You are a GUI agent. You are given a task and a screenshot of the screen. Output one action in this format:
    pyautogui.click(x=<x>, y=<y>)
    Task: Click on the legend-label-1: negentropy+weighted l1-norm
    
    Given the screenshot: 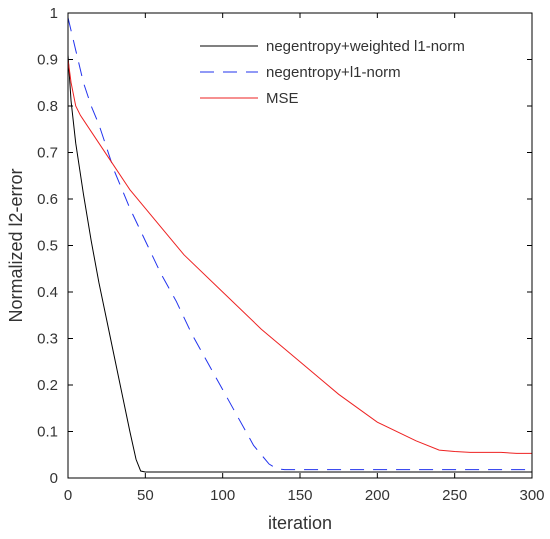 What is the action you would take?
    pyautogui.click(x=365, y=46)
    